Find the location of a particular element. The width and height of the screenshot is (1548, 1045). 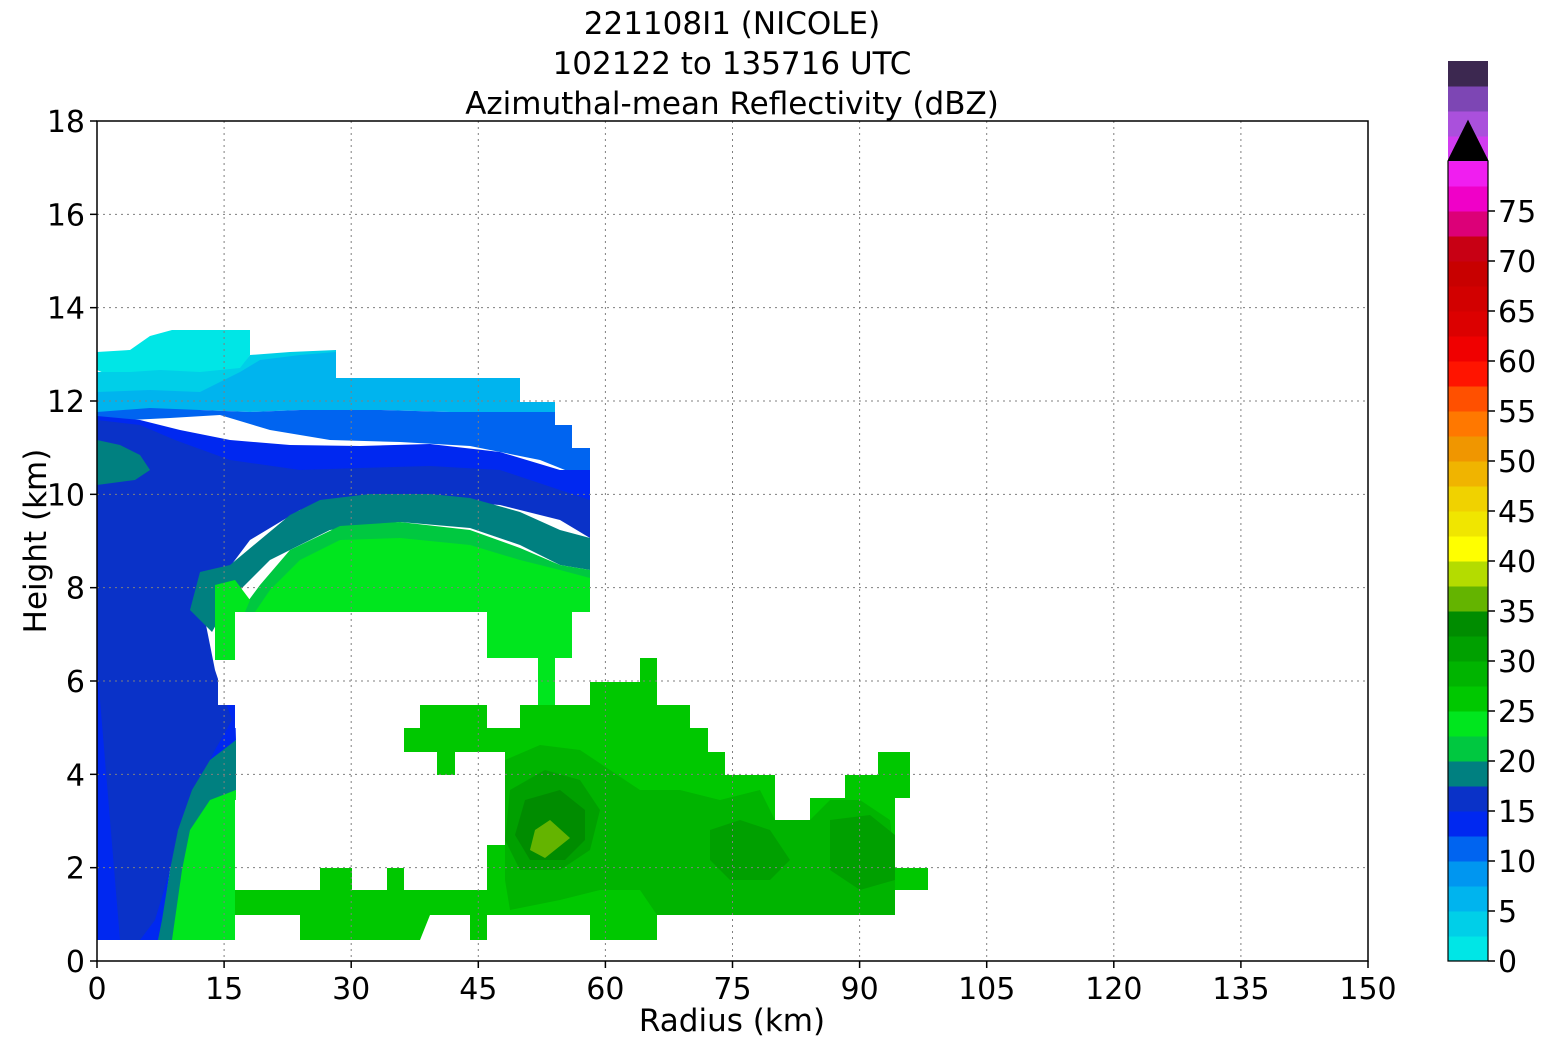

x-tick-label: 30 is located at coordinates (351, 989).